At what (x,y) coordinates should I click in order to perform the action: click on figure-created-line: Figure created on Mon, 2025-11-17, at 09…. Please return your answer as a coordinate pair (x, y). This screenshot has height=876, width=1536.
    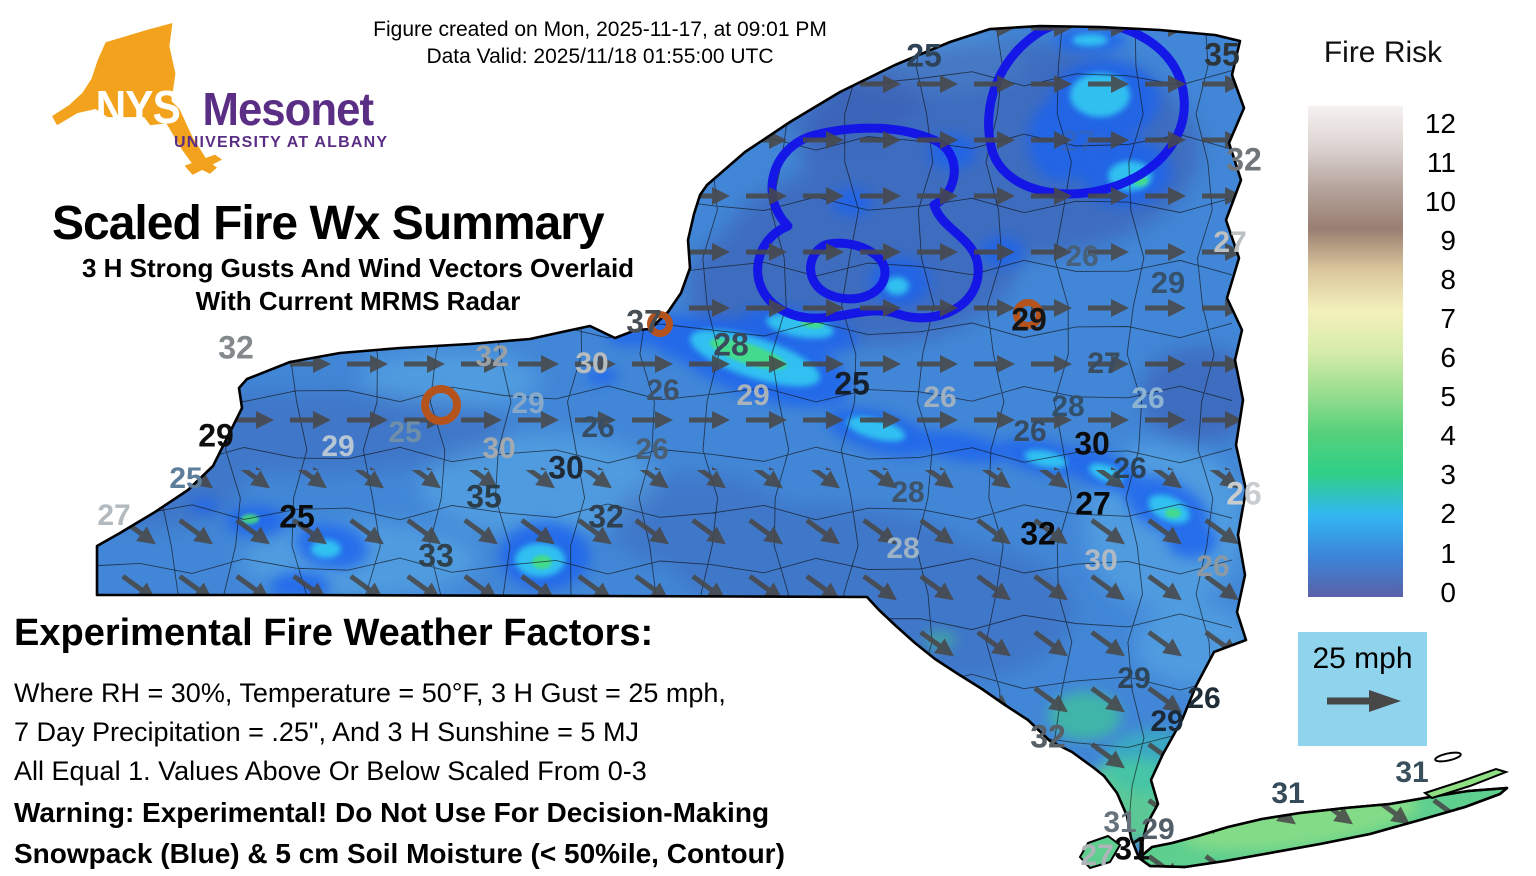
    Looking at the image, I should click on (600, 29).